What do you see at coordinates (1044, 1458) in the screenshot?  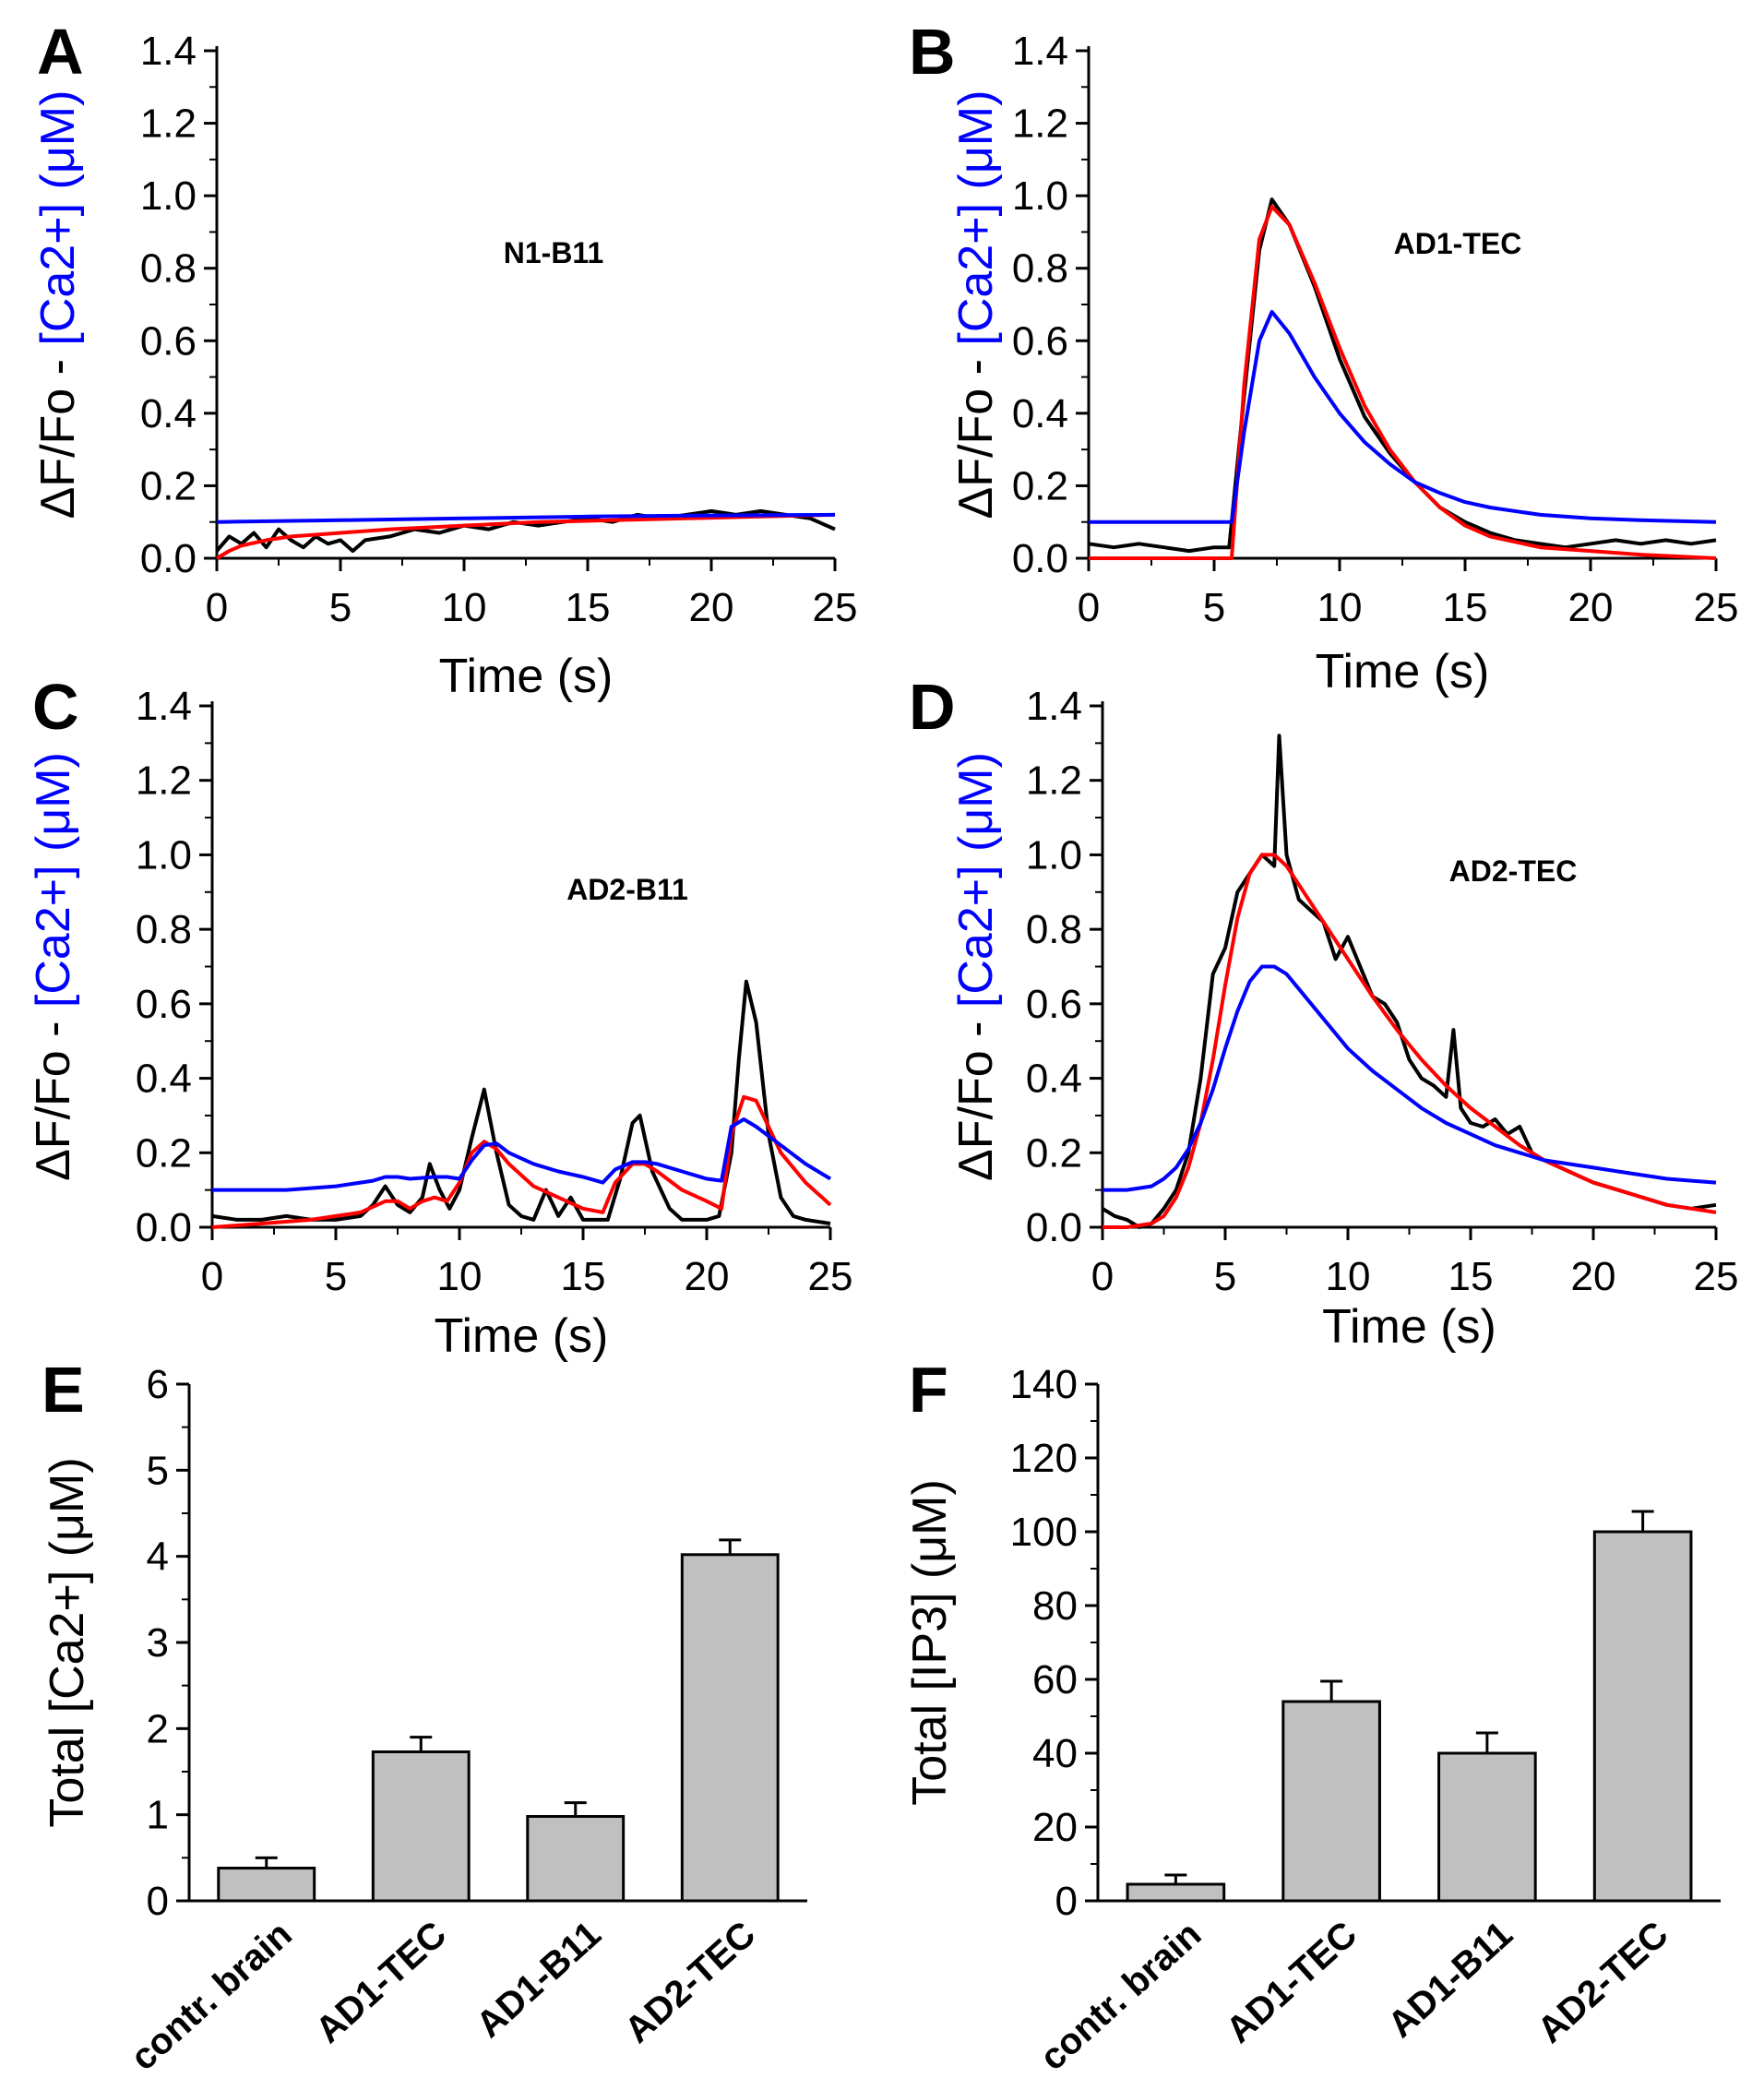 I see `y-tick-label: 120` at bounding box center [1044, 1458].